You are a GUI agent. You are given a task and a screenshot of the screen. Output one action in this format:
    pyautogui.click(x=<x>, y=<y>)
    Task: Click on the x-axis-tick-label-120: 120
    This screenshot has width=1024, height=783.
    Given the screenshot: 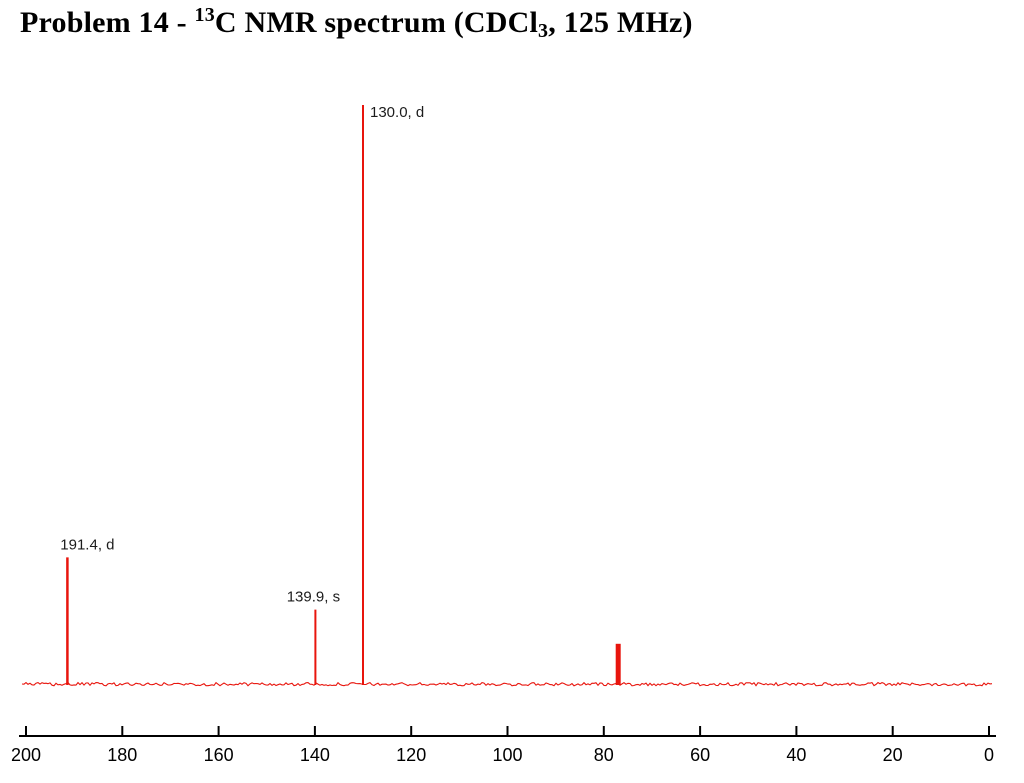 What is the action you would take?
    pyautogui.click(x=411, y=755)
    